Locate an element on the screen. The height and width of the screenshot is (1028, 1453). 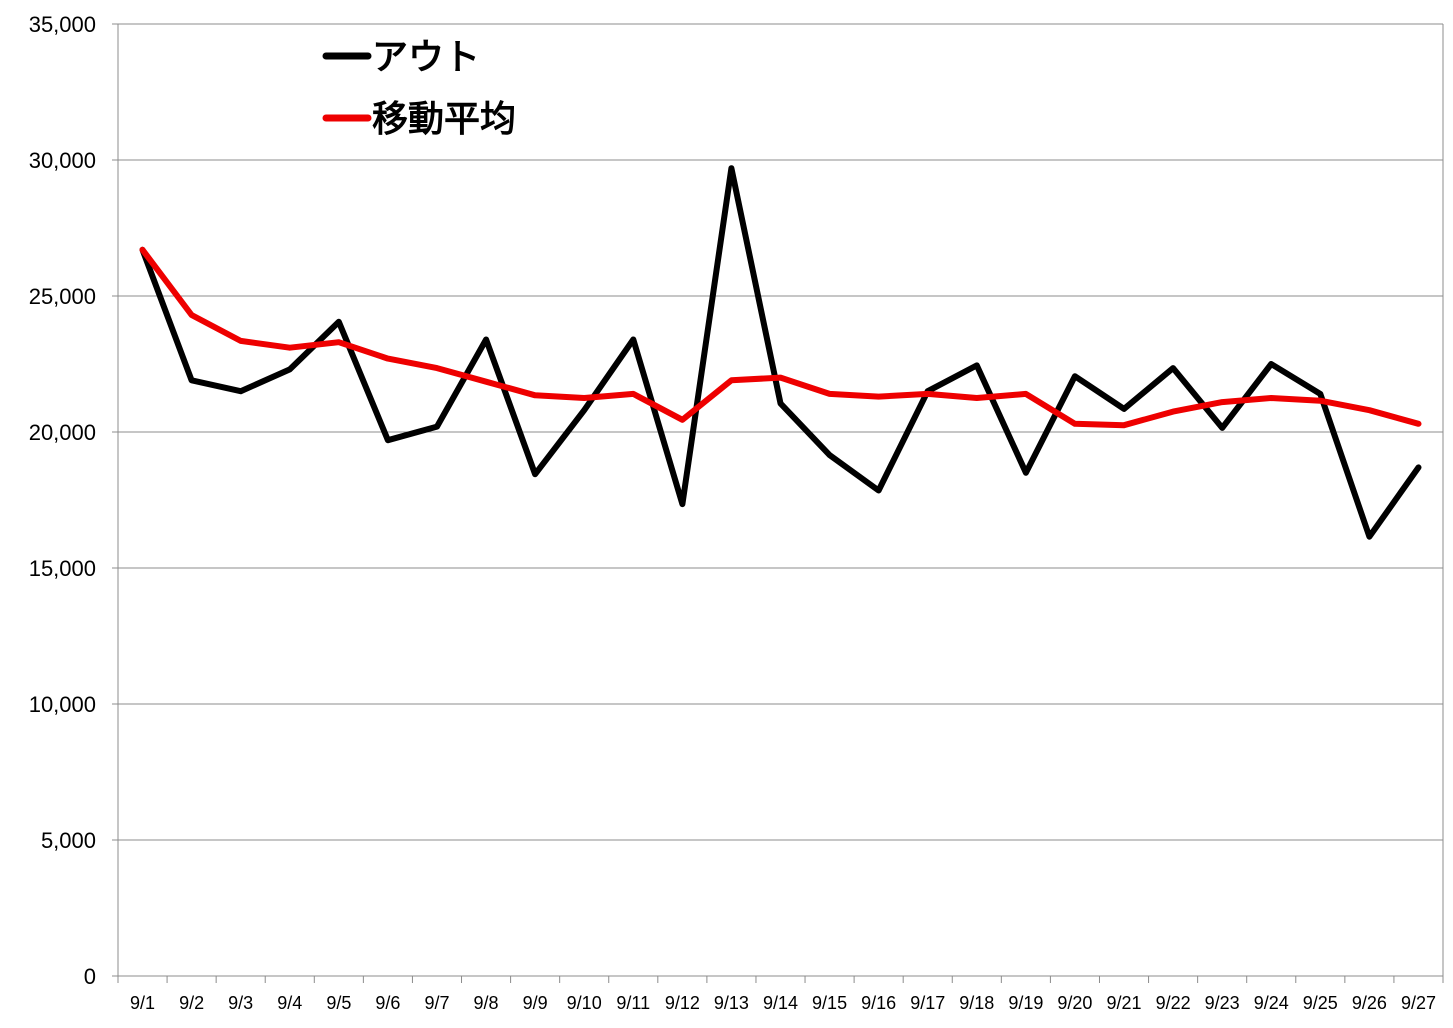
legend-item: 移動平均 is located at coordinates (419, 119).